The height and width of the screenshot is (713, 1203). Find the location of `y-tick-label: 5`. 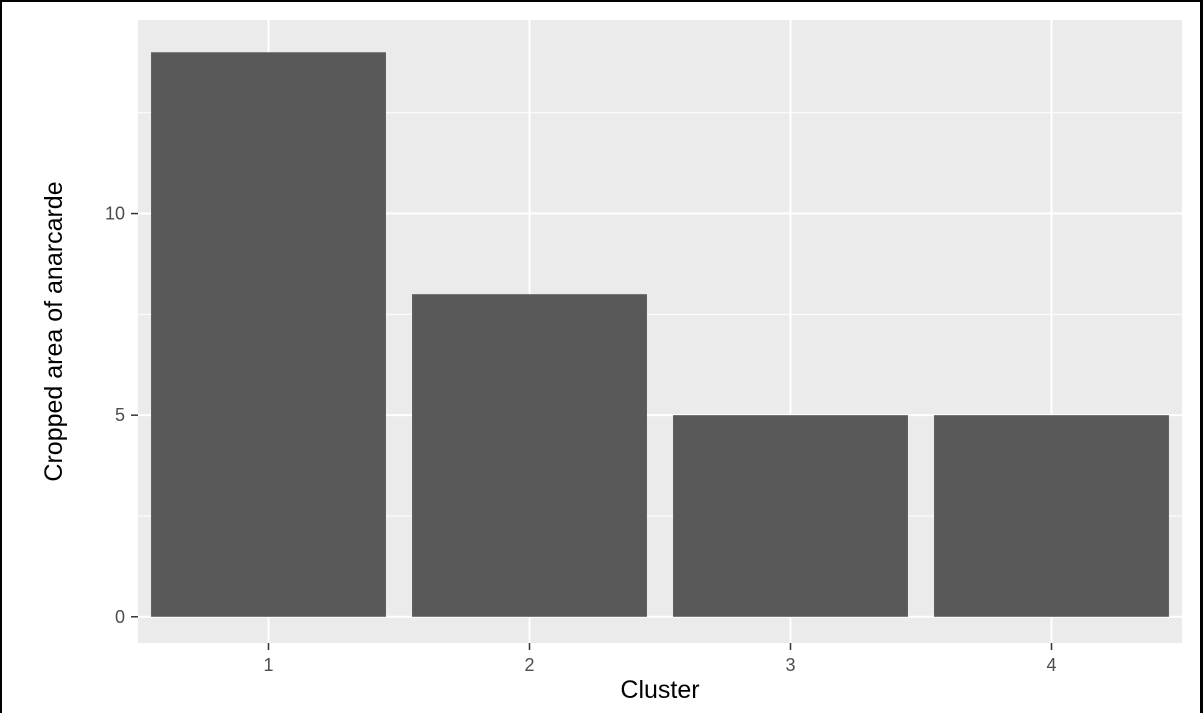

y-tick-label: 5 is located at coordinates (120, 415).